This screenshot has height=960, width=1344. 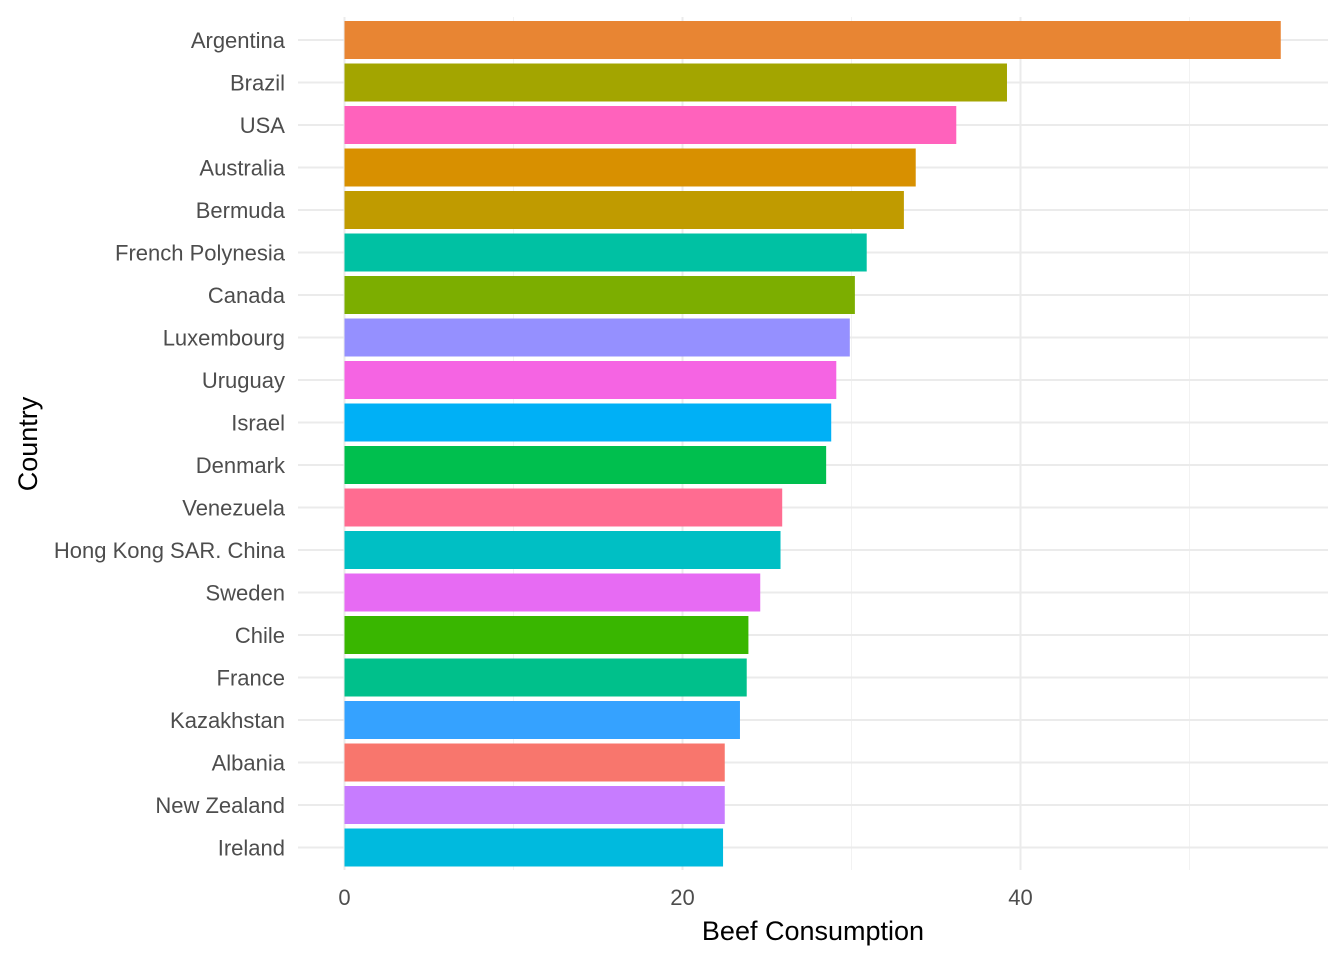 I want to click on bar-albania, so click(x=534, y=762).